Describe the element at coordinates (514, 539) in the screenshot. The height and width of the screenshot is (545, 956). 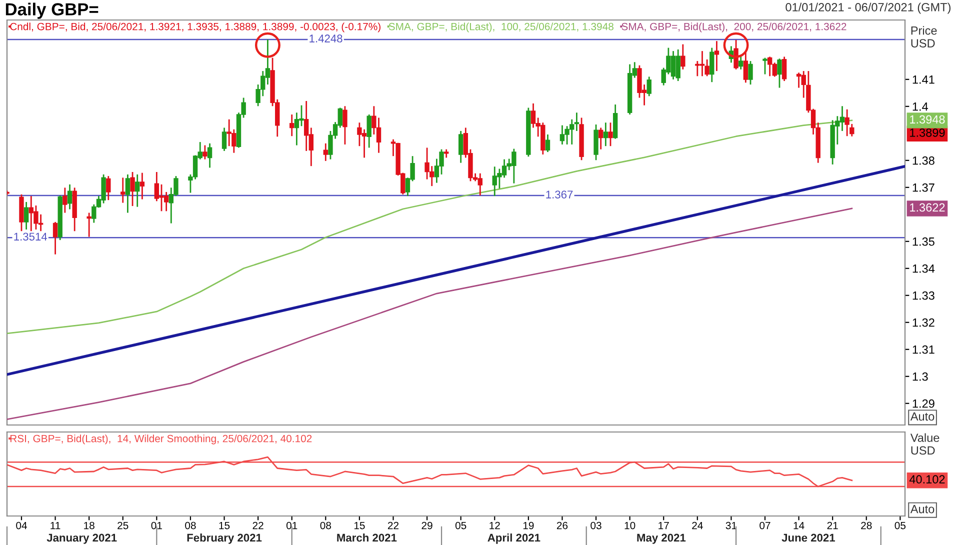
I see `text: April 2021` at that location.